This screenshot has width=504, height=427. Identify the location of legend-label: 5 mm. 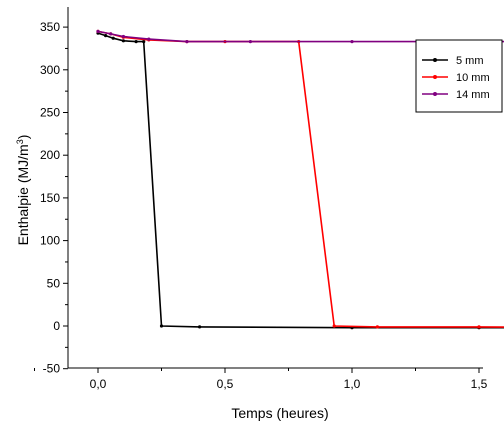
(470, 61).